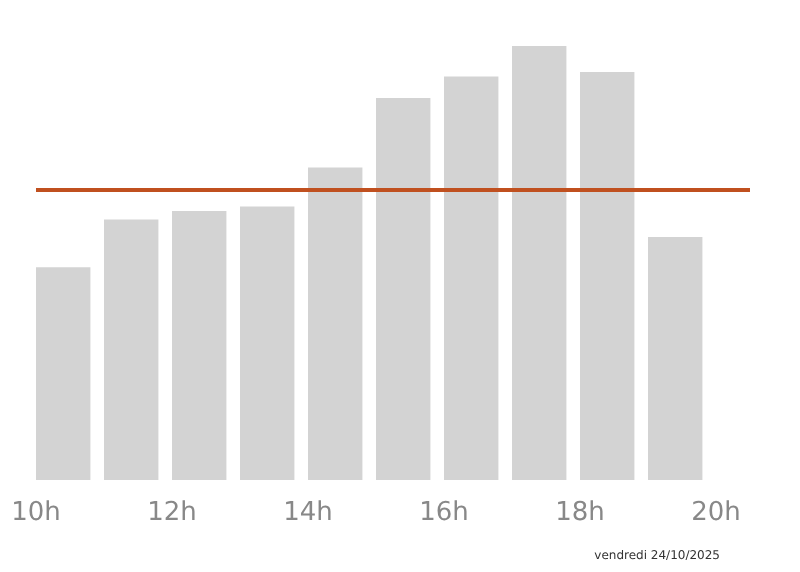 This screenshot has height=572, width=800. What do you see at coordinates (172, 513) in the screenshot?
I see `x-tick-label: 12h` at bounding box center [172, 513].